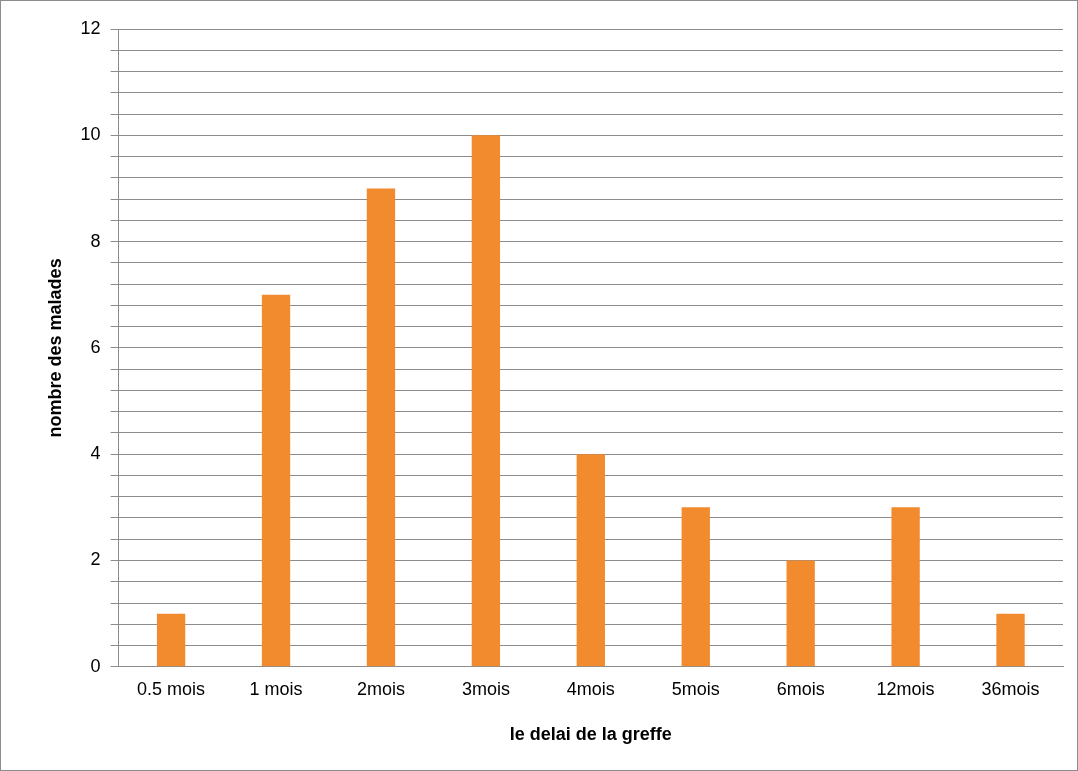 The width and height of the screenshot is (1078, 771). I want to click on y-tick-label: 12, so click(90, 27).